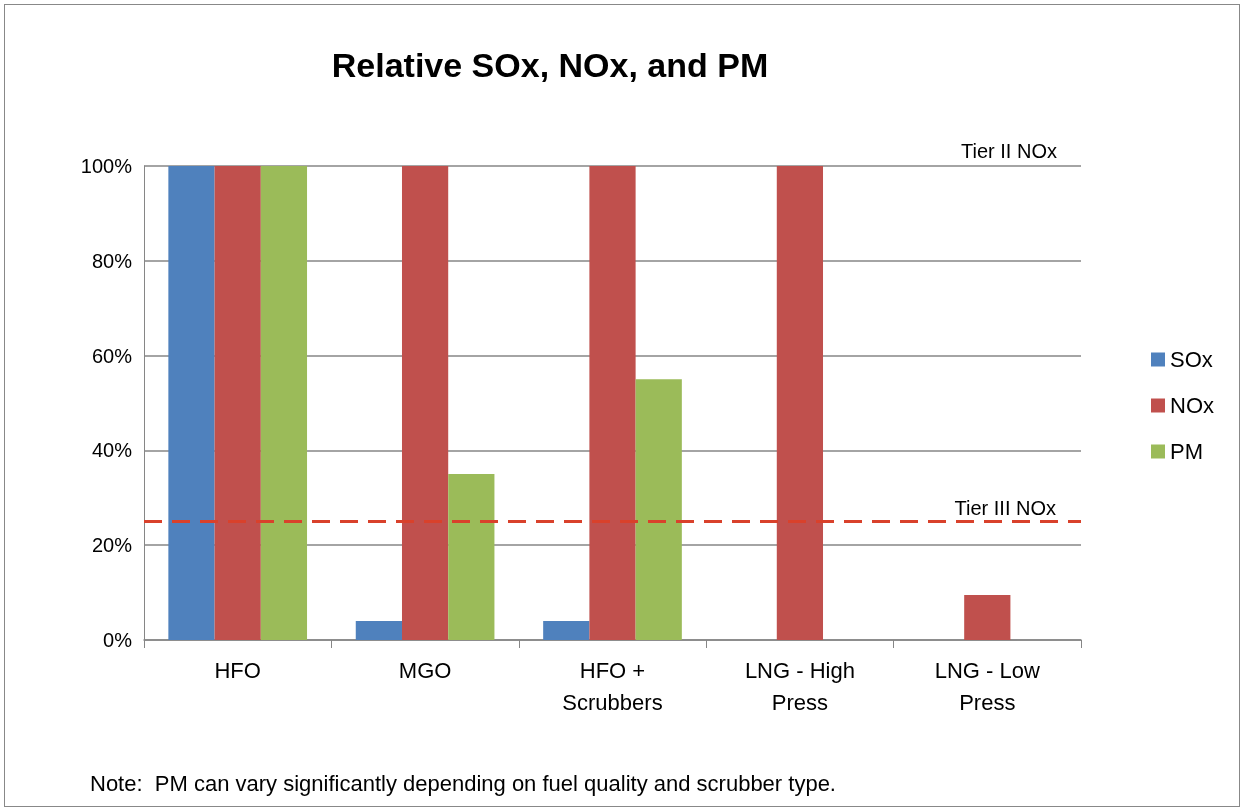 The width and height of the screenshot is (1244, 811). What do you see at coordinates (112, 450) in the screenshot?
I see `y-tick-label: 40%` at bounding box center [112, 450].